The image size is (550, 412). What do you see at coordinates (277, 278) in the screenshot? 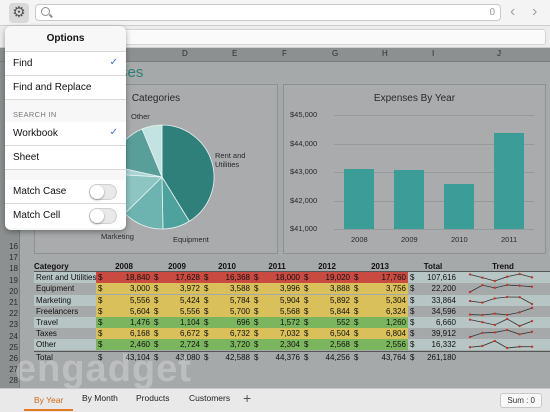
I see `value-cell: $18,000` at bounding box center [277, 278].